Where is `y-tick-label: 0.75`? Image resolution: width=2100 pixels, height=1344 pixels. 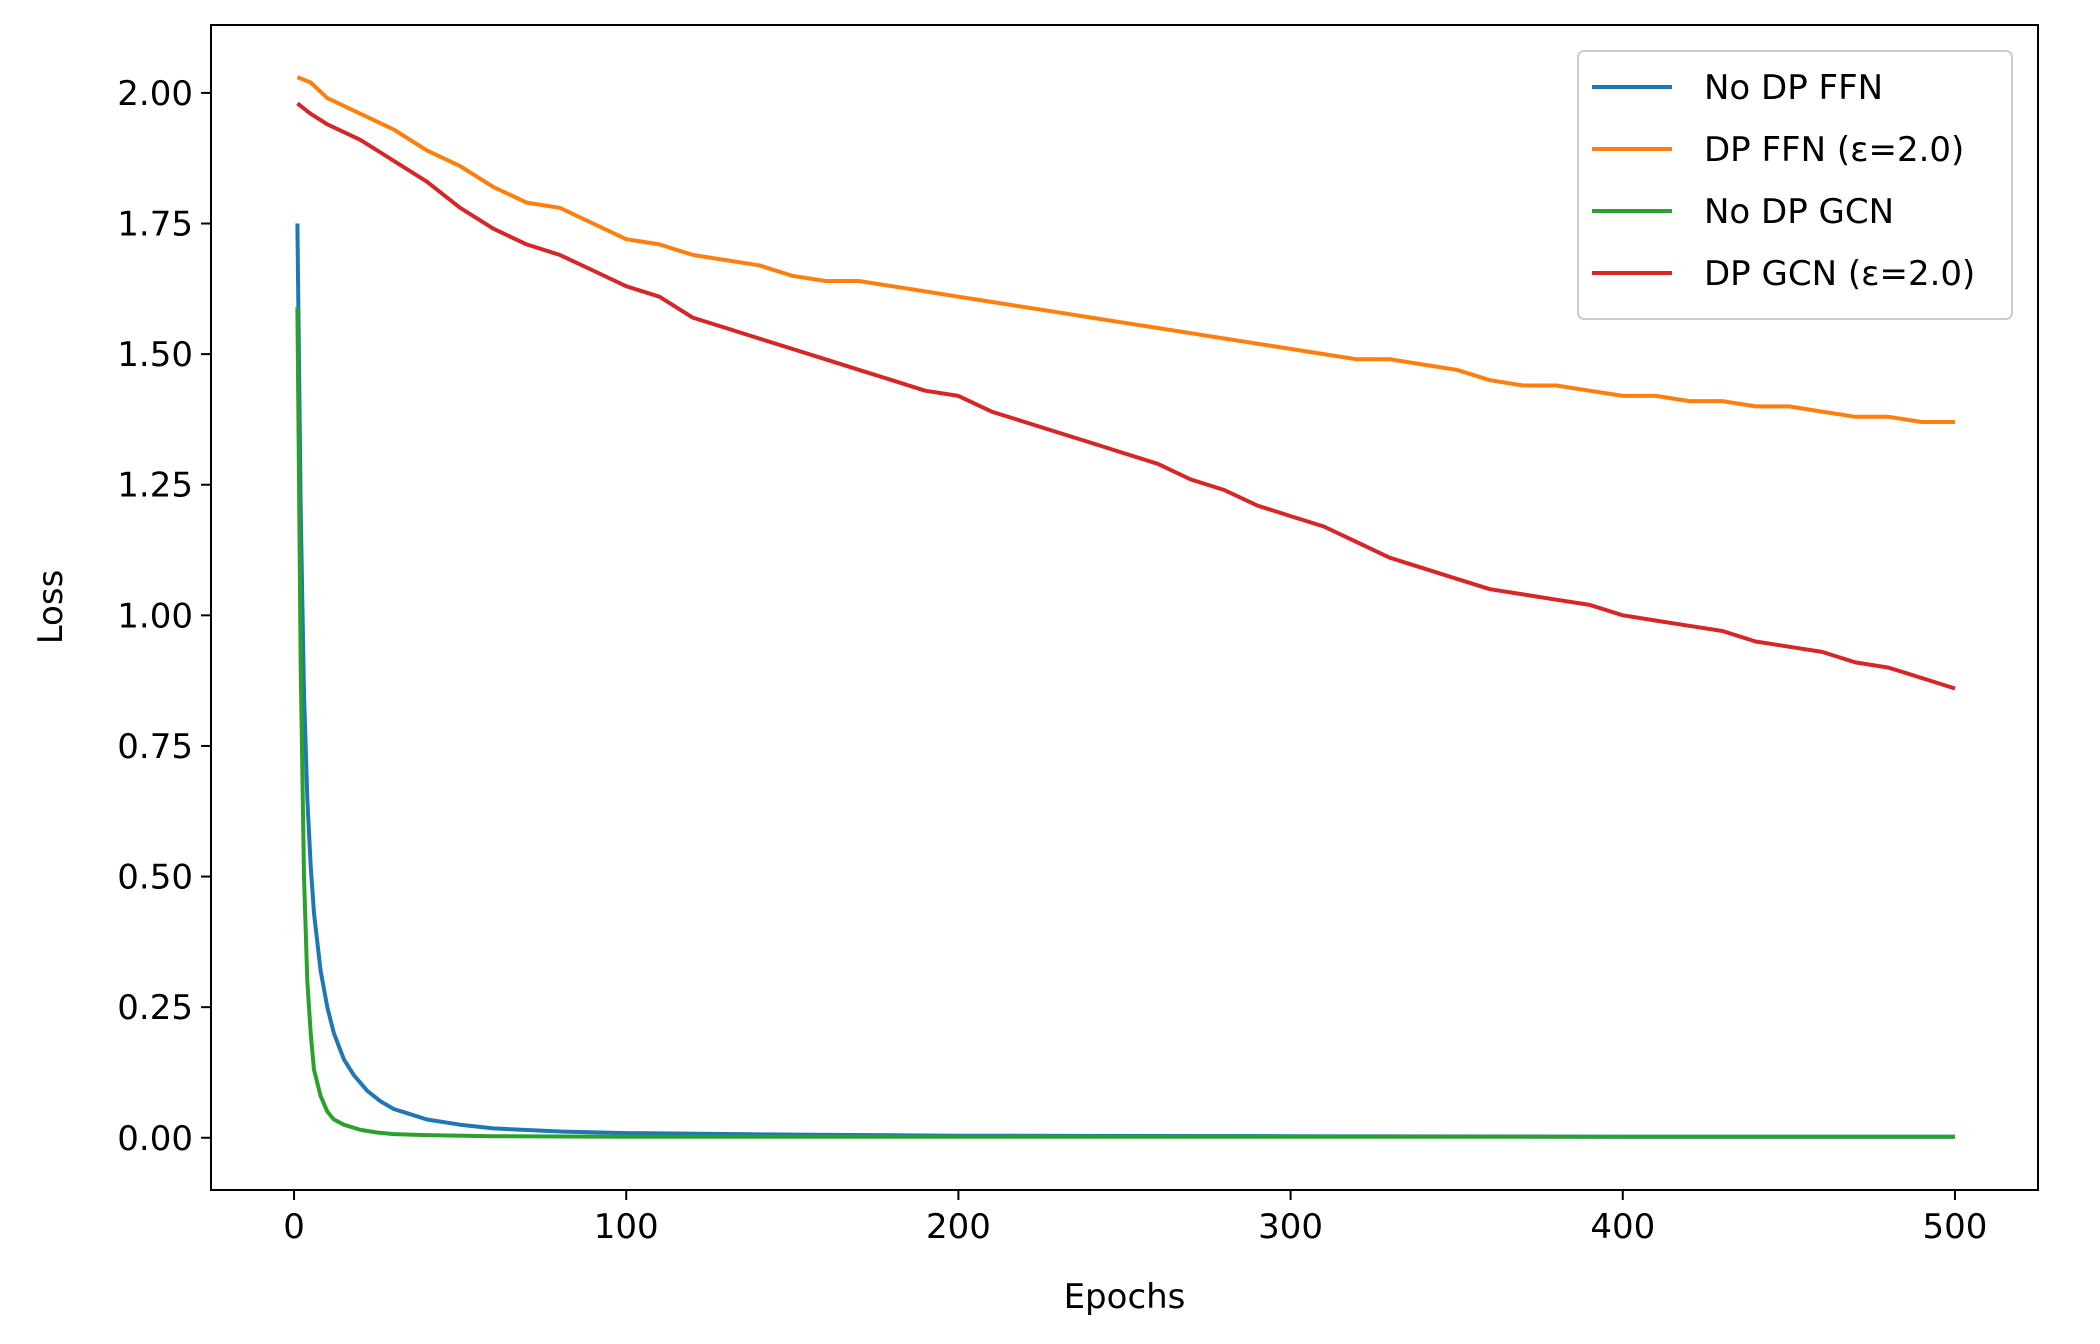
y-tick-label: 0.75 is located at coordinates (155, 747).